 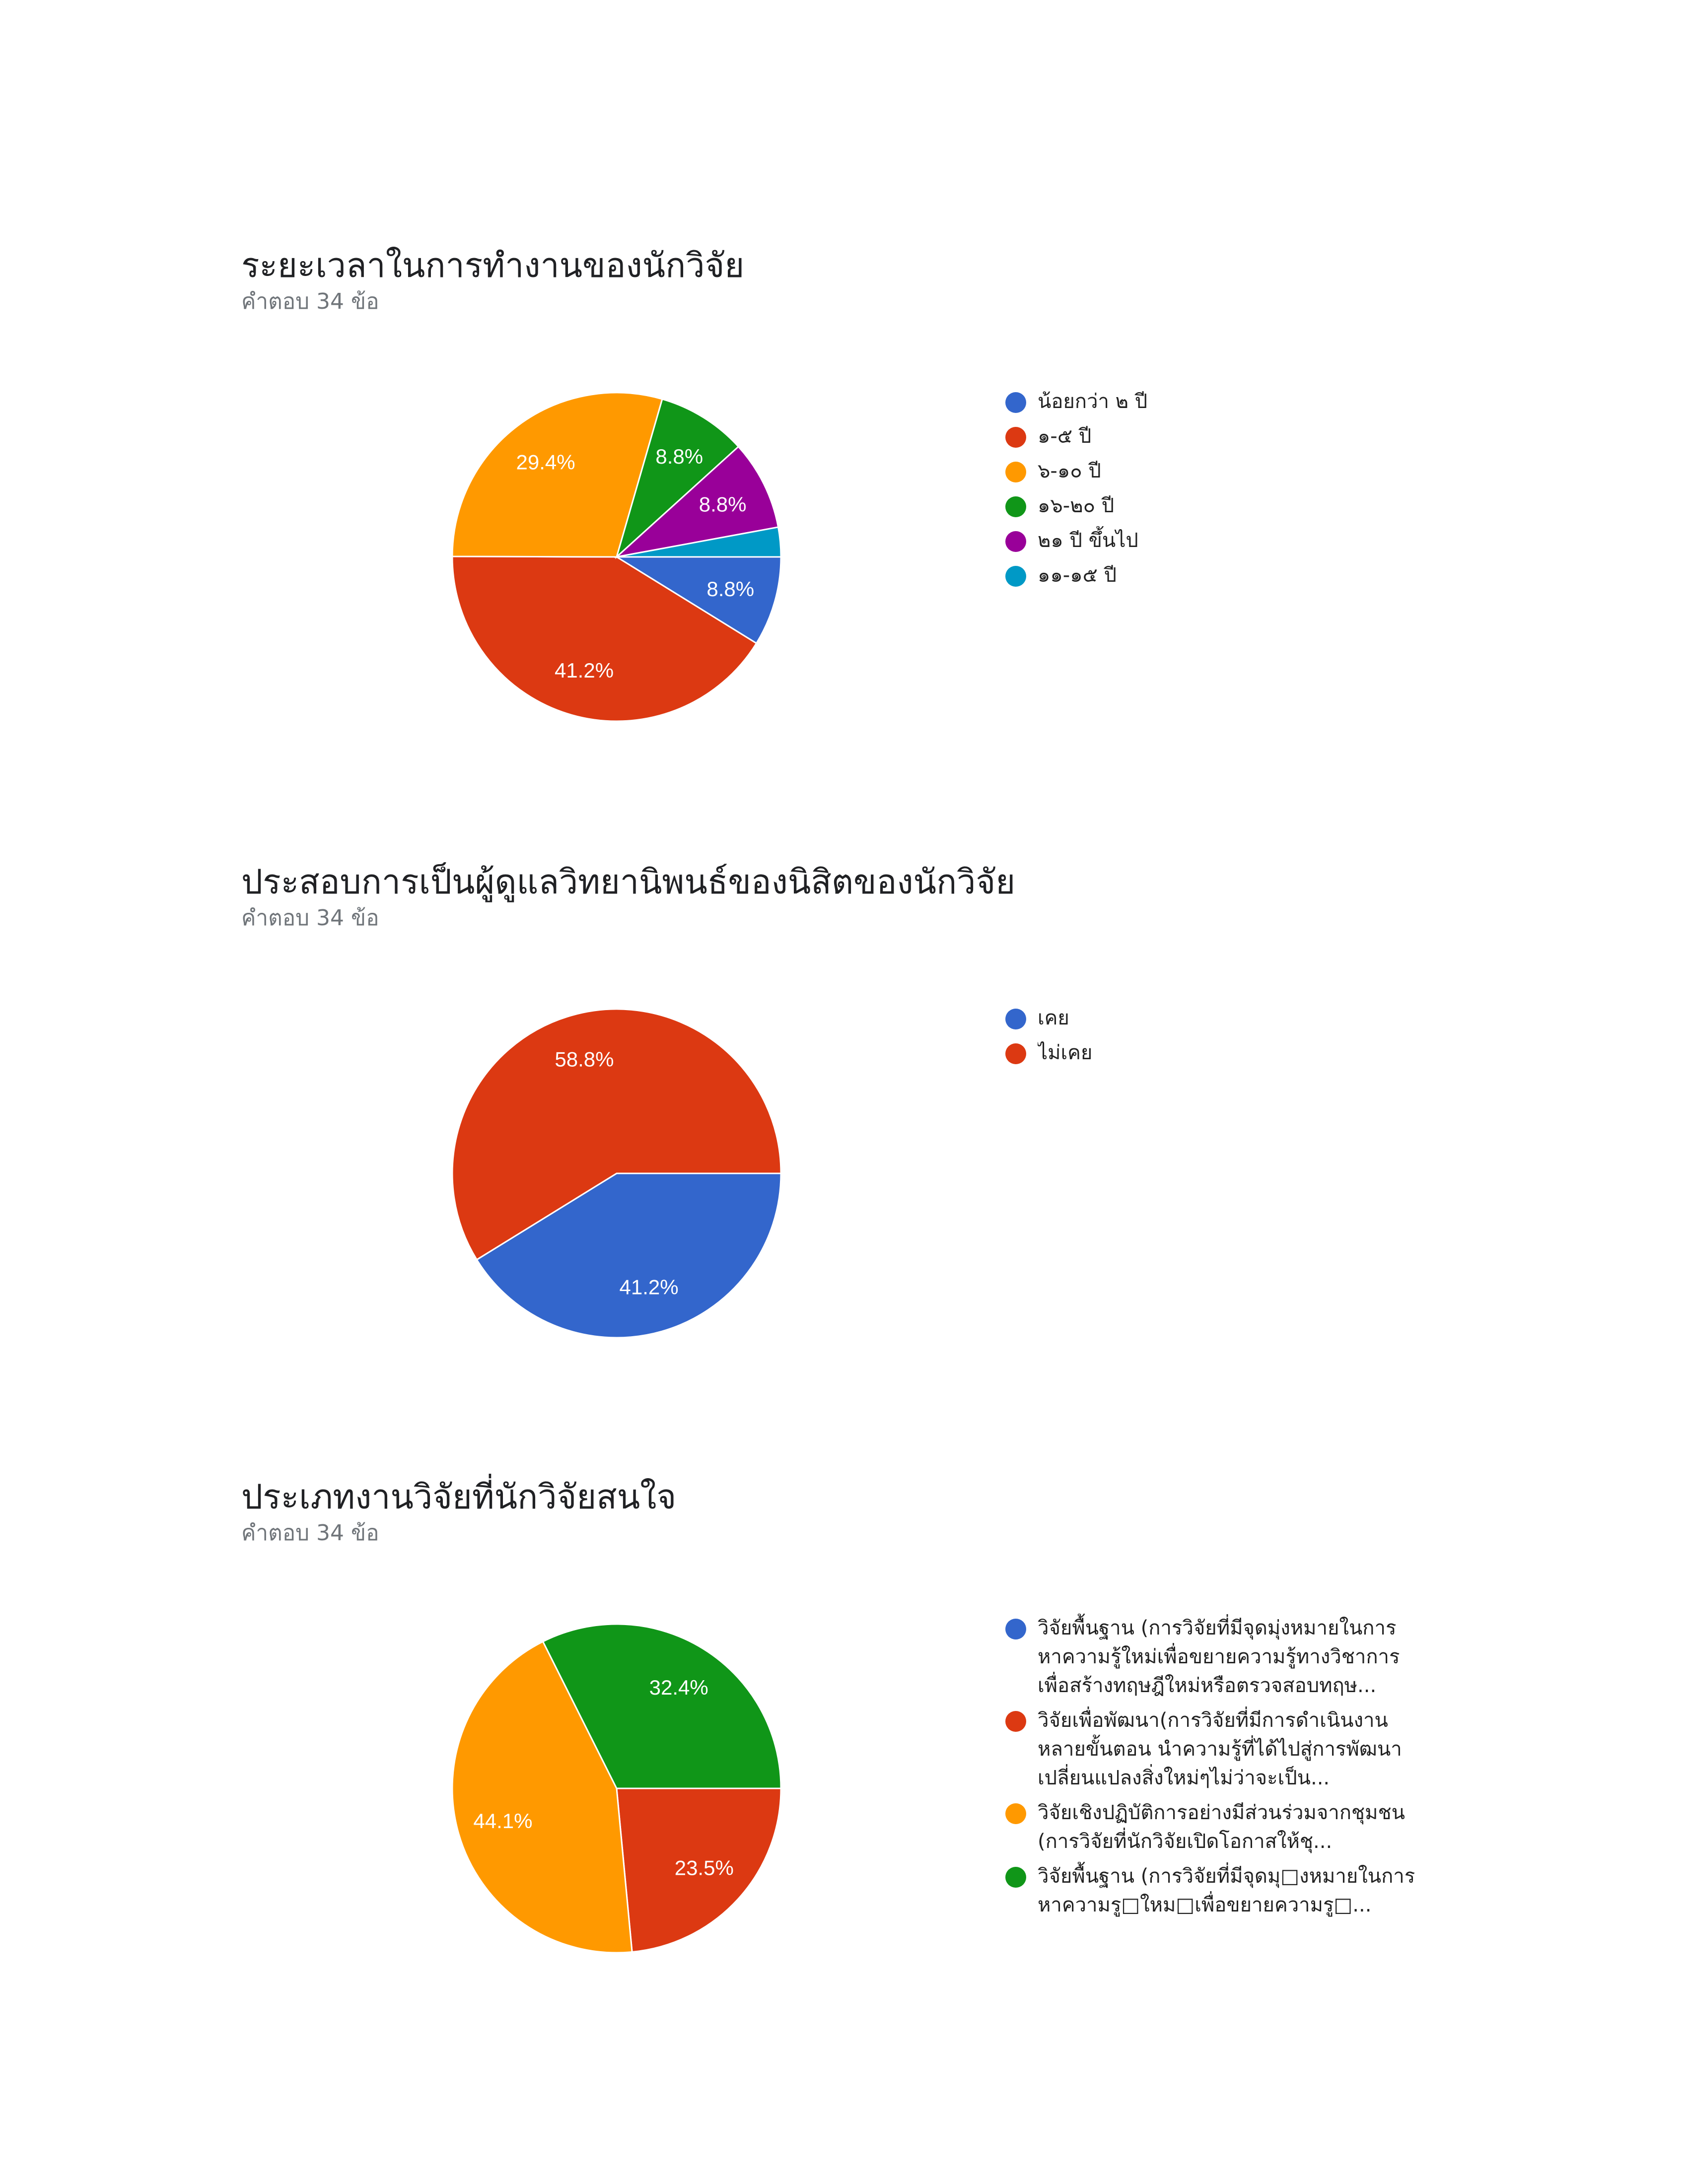 I want to click on legend-item: น้อยกว่า ๒ ปี, so click(x=1217, y=401).